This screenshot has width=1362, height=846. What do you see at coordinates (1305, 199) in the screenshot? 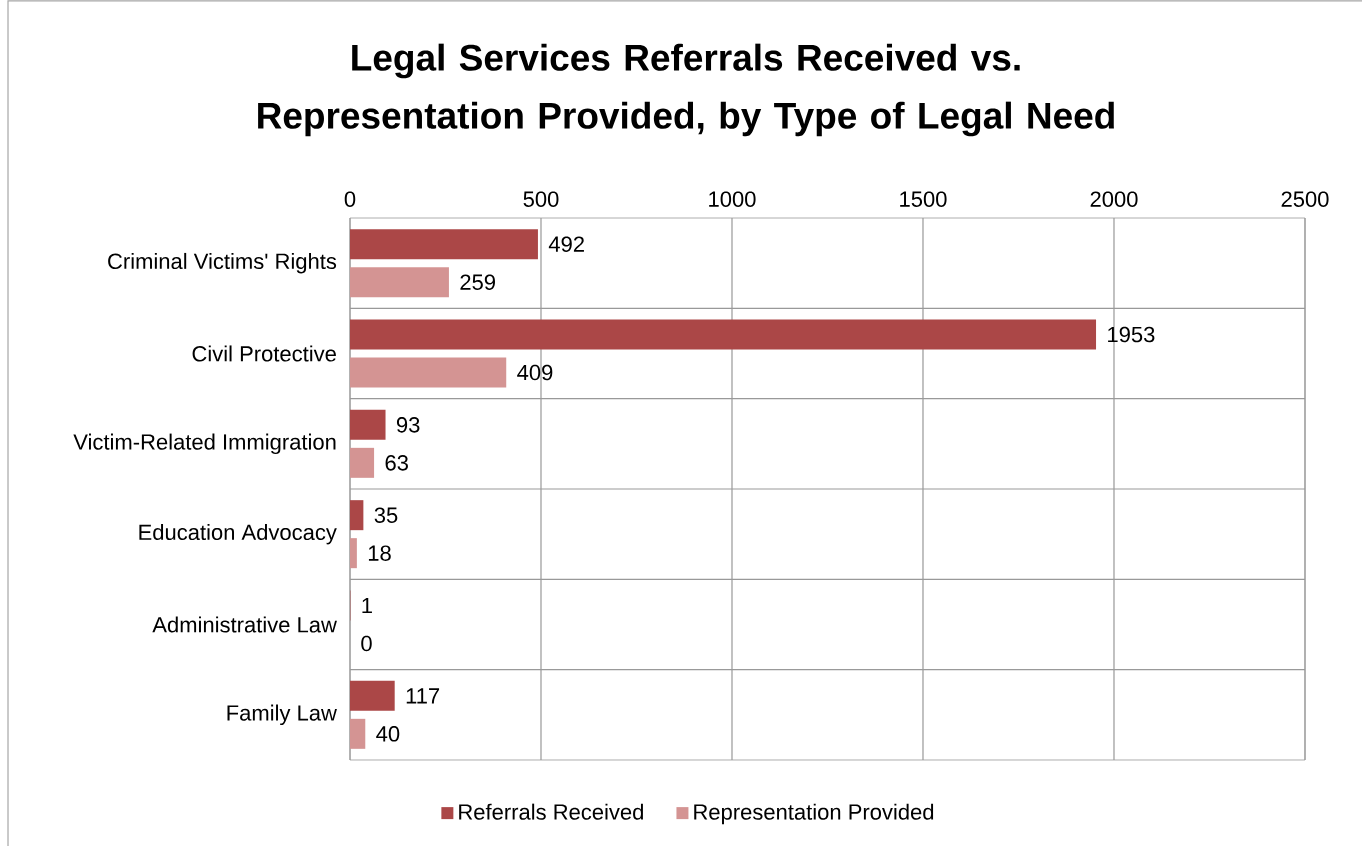
I see `x-tick-label: 2500` at bounding box center [1305, 199].